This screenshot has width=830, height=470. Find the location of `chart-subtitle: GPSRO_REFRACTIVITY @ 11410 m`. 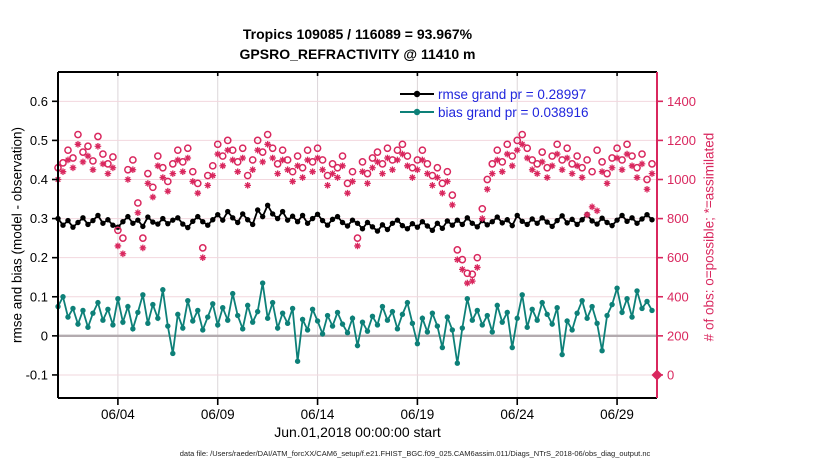

chart-subtitle: GPSRO_REFRACTIVITY @ 11410 m is located at coordinates (357, 54).